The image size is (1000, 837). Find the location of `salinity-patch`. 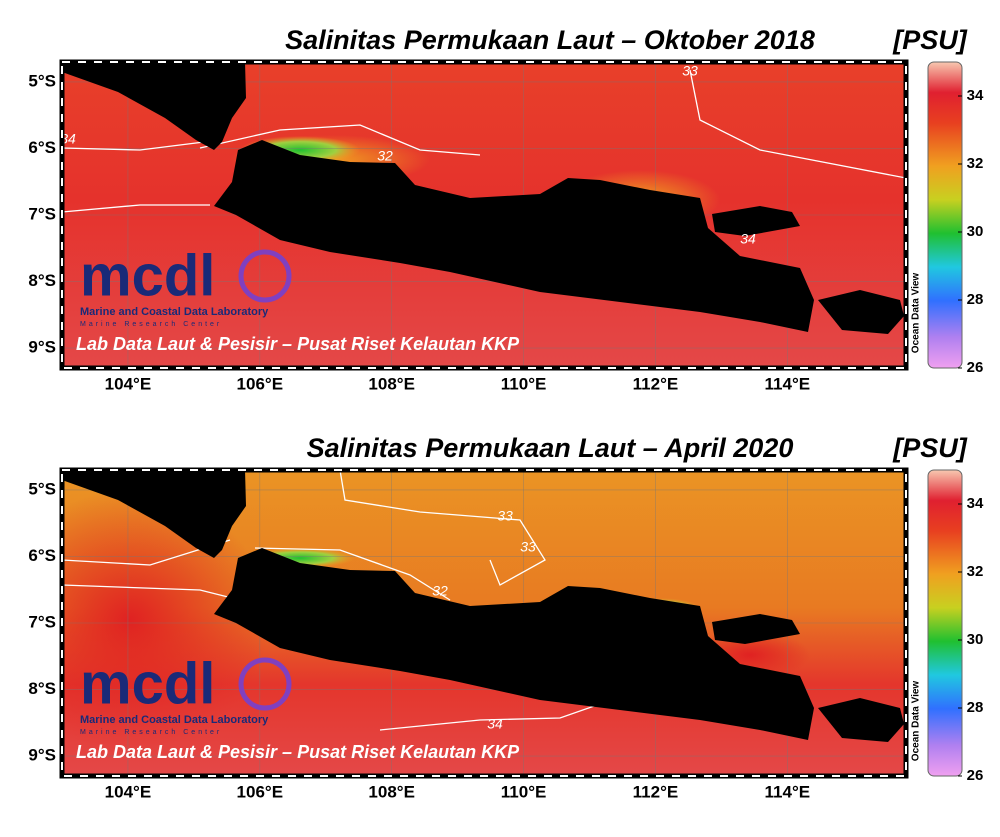

salinity-patch is located at coordinates (166, 620).